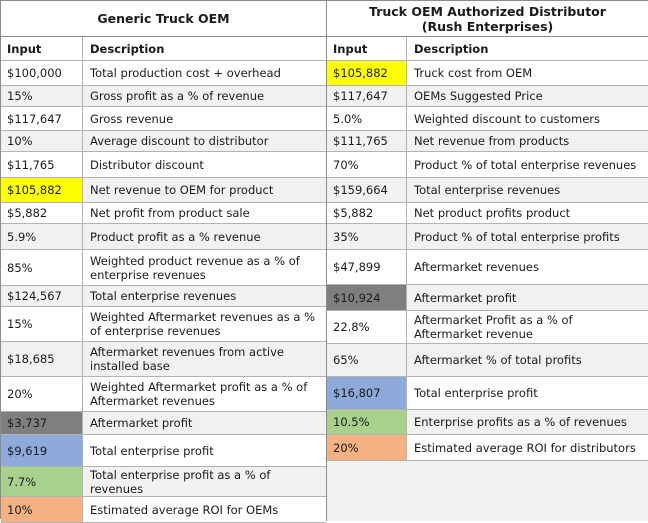 The image size is (648, 523). Describe the element at coordinates (367, 164) in the screenshot. I see `input-value-cell: 70%` at that location.